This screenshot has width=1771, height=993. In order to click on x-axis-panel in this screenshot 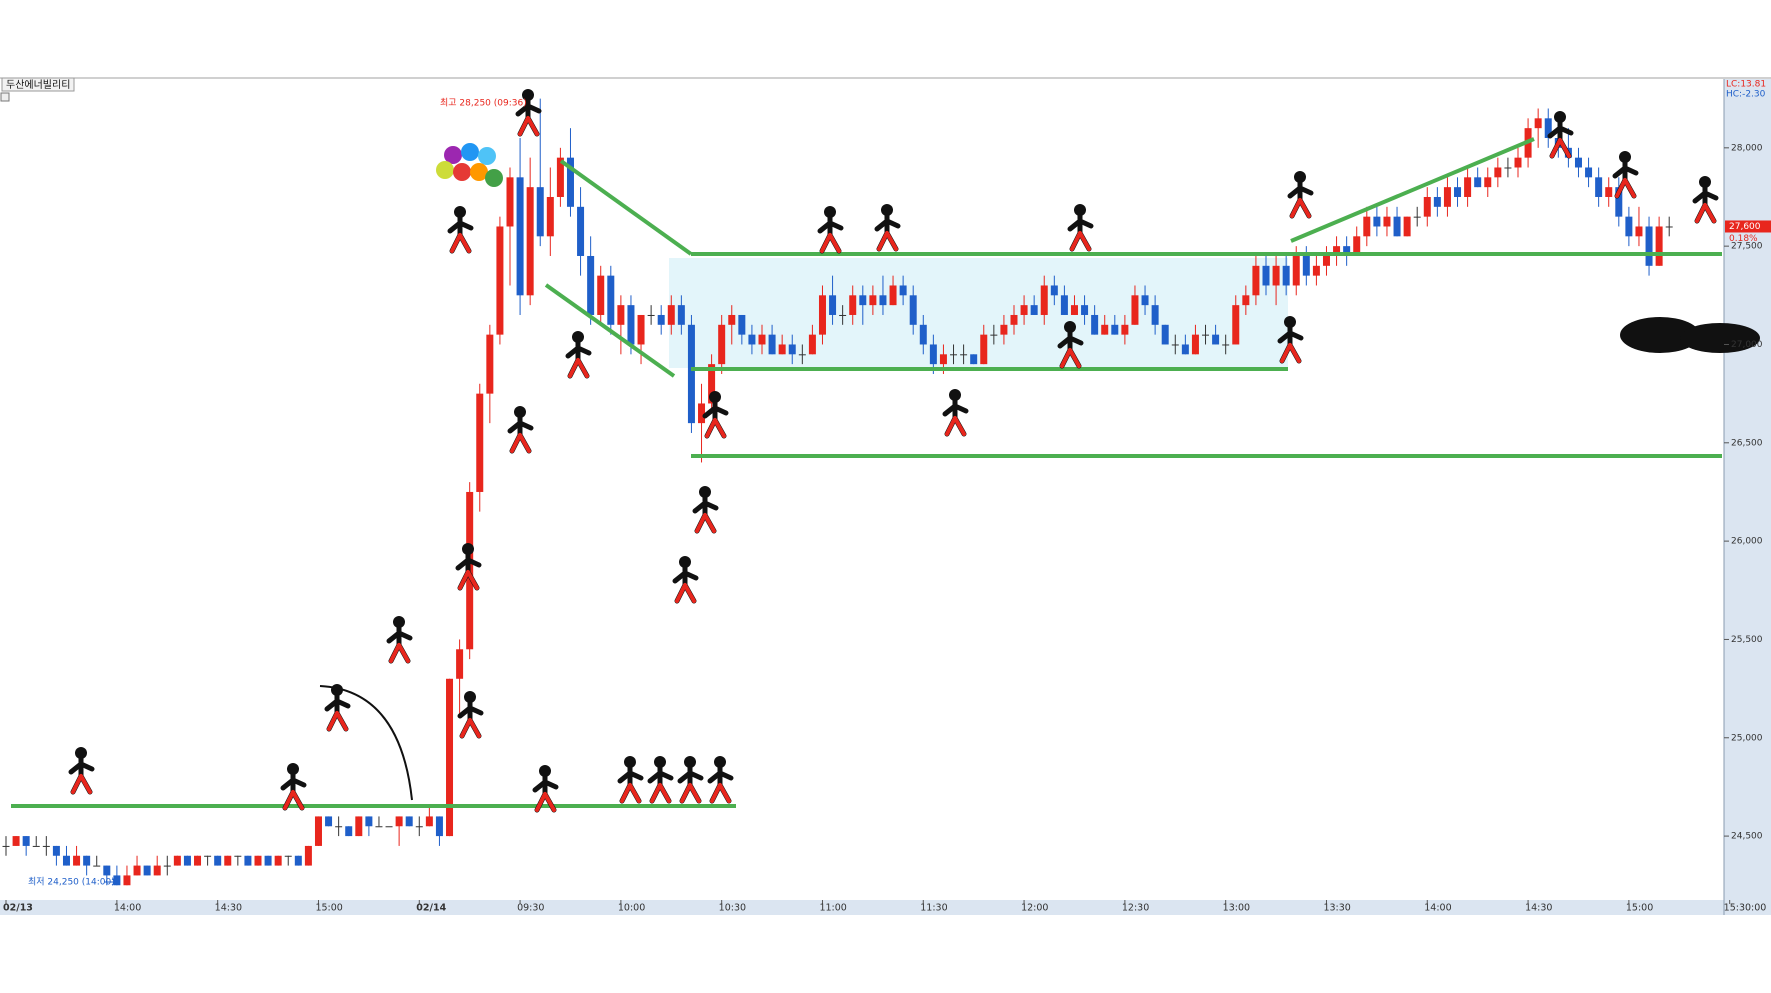, I will do `click(862, 907)`.